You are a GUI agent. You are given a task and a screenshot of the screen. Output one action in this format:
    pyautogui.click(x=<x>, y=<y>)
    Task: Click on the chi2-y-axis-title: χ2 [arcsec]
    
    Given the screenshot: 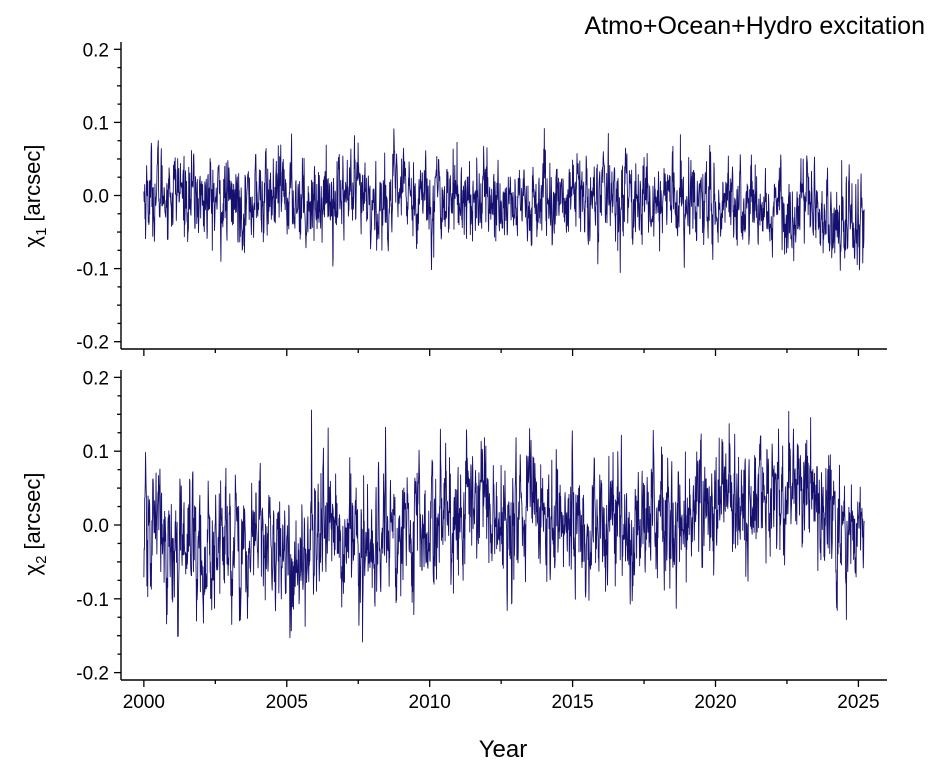 What is the action you would take?
    pyautogui.click(x=35, y=524)
    